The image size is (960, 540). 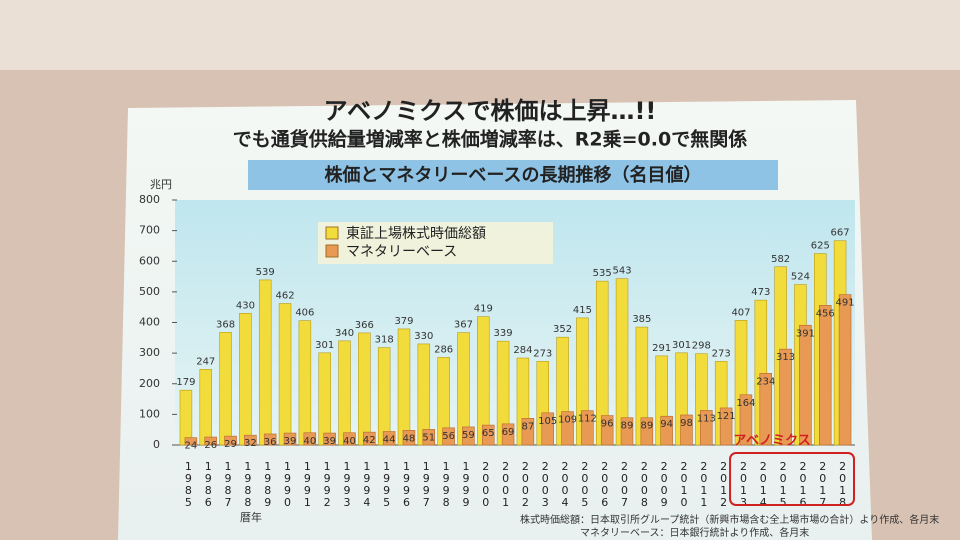 I want to click on x-tick-label: 2003, so click(x=545, y=484).